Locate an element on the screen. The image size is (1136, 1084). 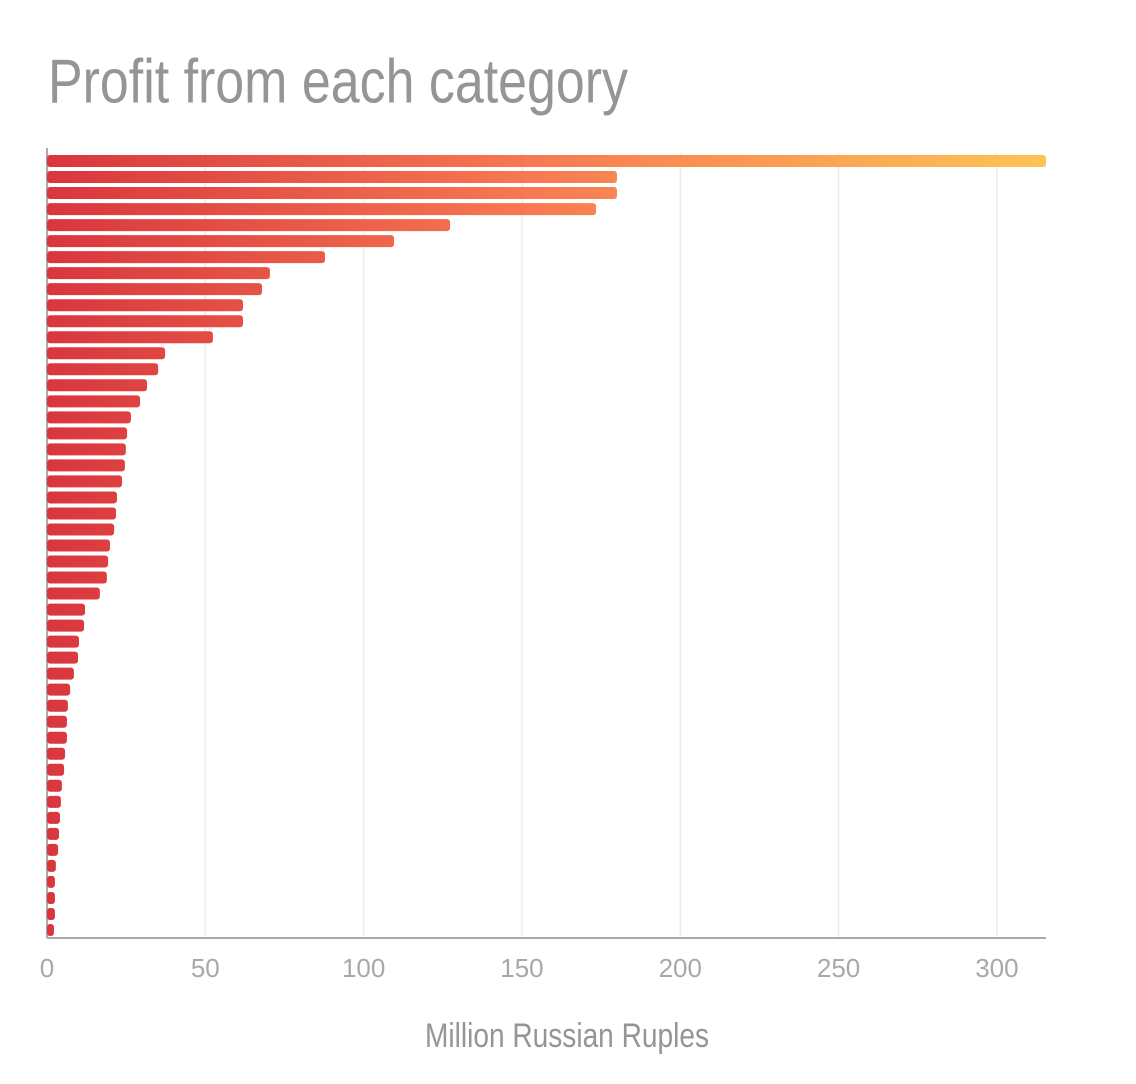
x-tick-label: 100 is located at coordinates (363, 968).